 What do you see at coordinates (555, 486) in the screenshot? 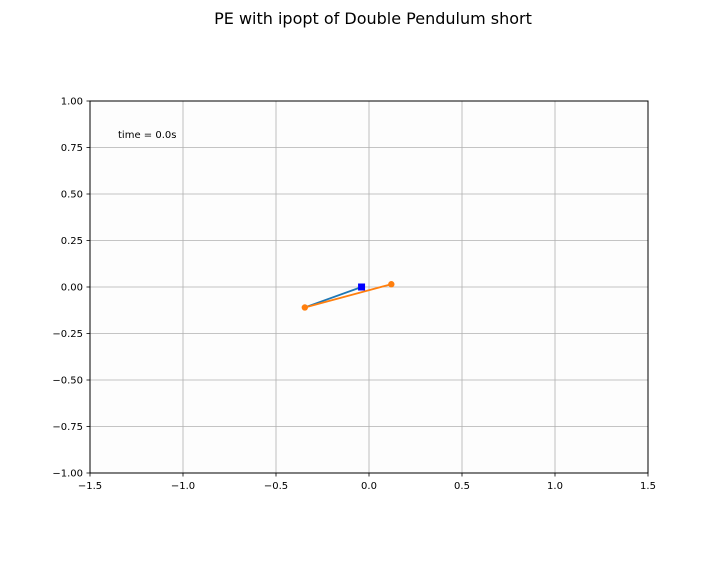
I see `x-tick-label: 1.0` at bounding box center [555, 486].